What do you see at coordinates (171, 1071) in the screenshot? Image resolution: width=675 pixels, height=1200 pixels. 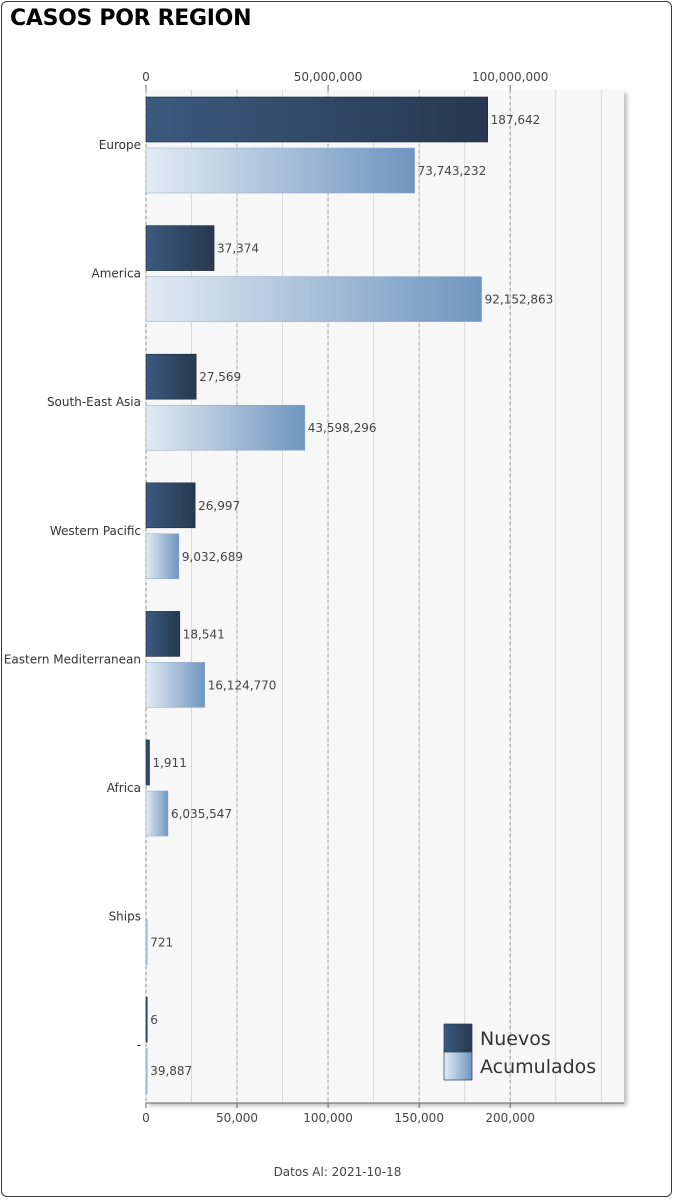 I see `bar-value-label: 39,887` at bounding box center [171, 1071].